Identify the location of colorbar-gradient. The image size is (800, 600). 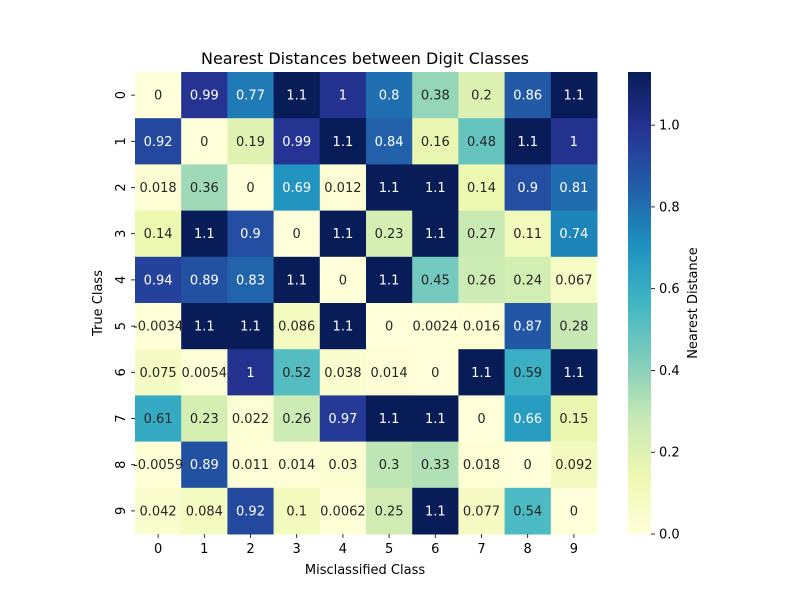
(639, 303).